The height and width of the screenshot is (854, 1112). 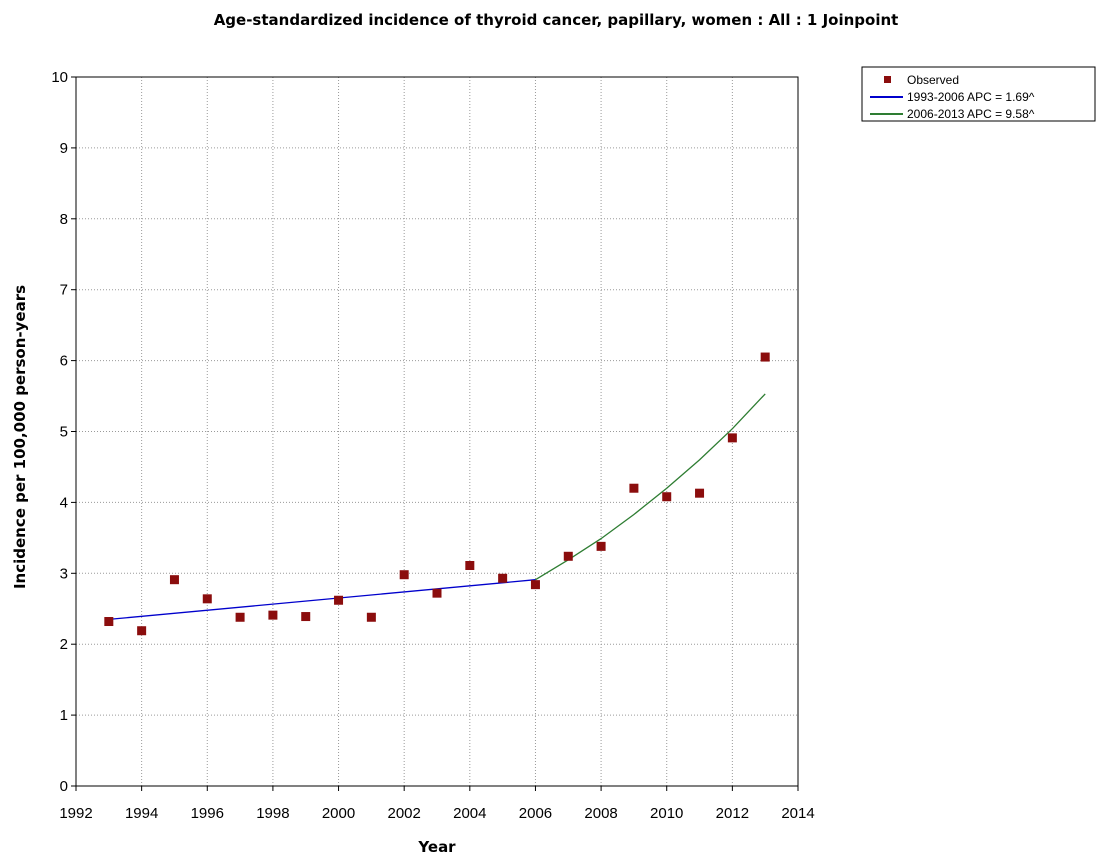 I want to click on x-tick-label: 1994, so click(x=141, y=813).